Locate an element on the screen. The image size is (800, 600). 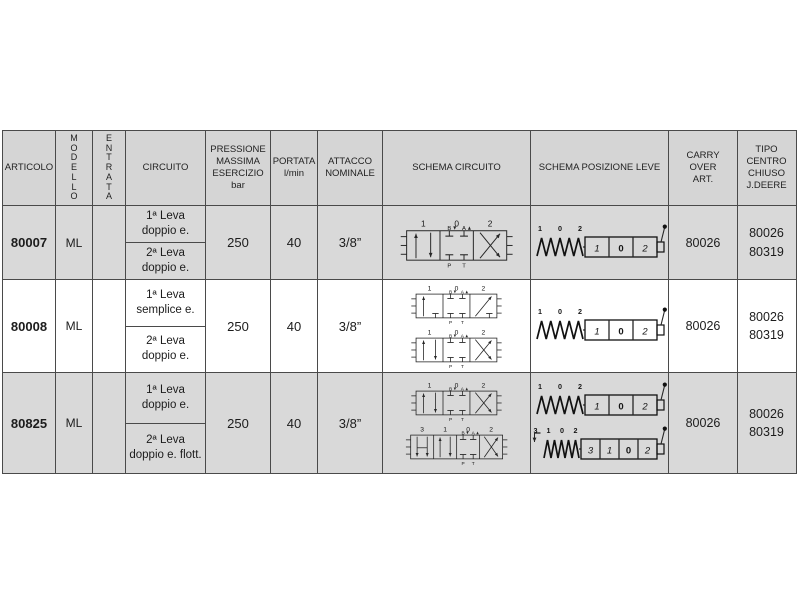
cell-circuito: 1ª Leva semplice e. 2ª Leva doppio e. is located at coordinates (166, 326).